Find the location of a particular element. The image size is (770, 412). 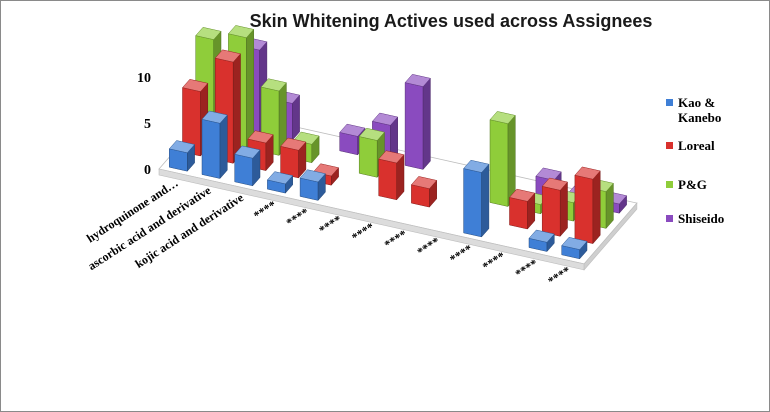

legend-label: Shiseido is located at coordinates (701, 218).